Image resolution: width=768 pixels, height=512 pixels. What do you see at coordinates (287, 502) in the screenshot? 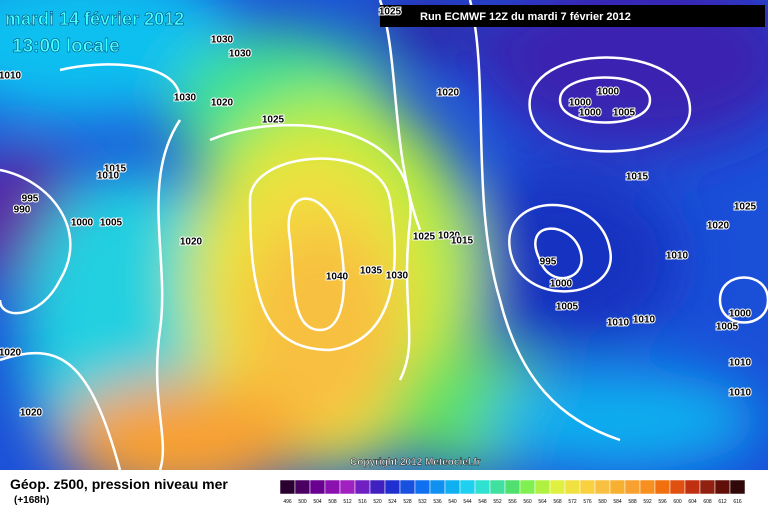
I see `legend-label: 496` at bounding box center [287, 502].